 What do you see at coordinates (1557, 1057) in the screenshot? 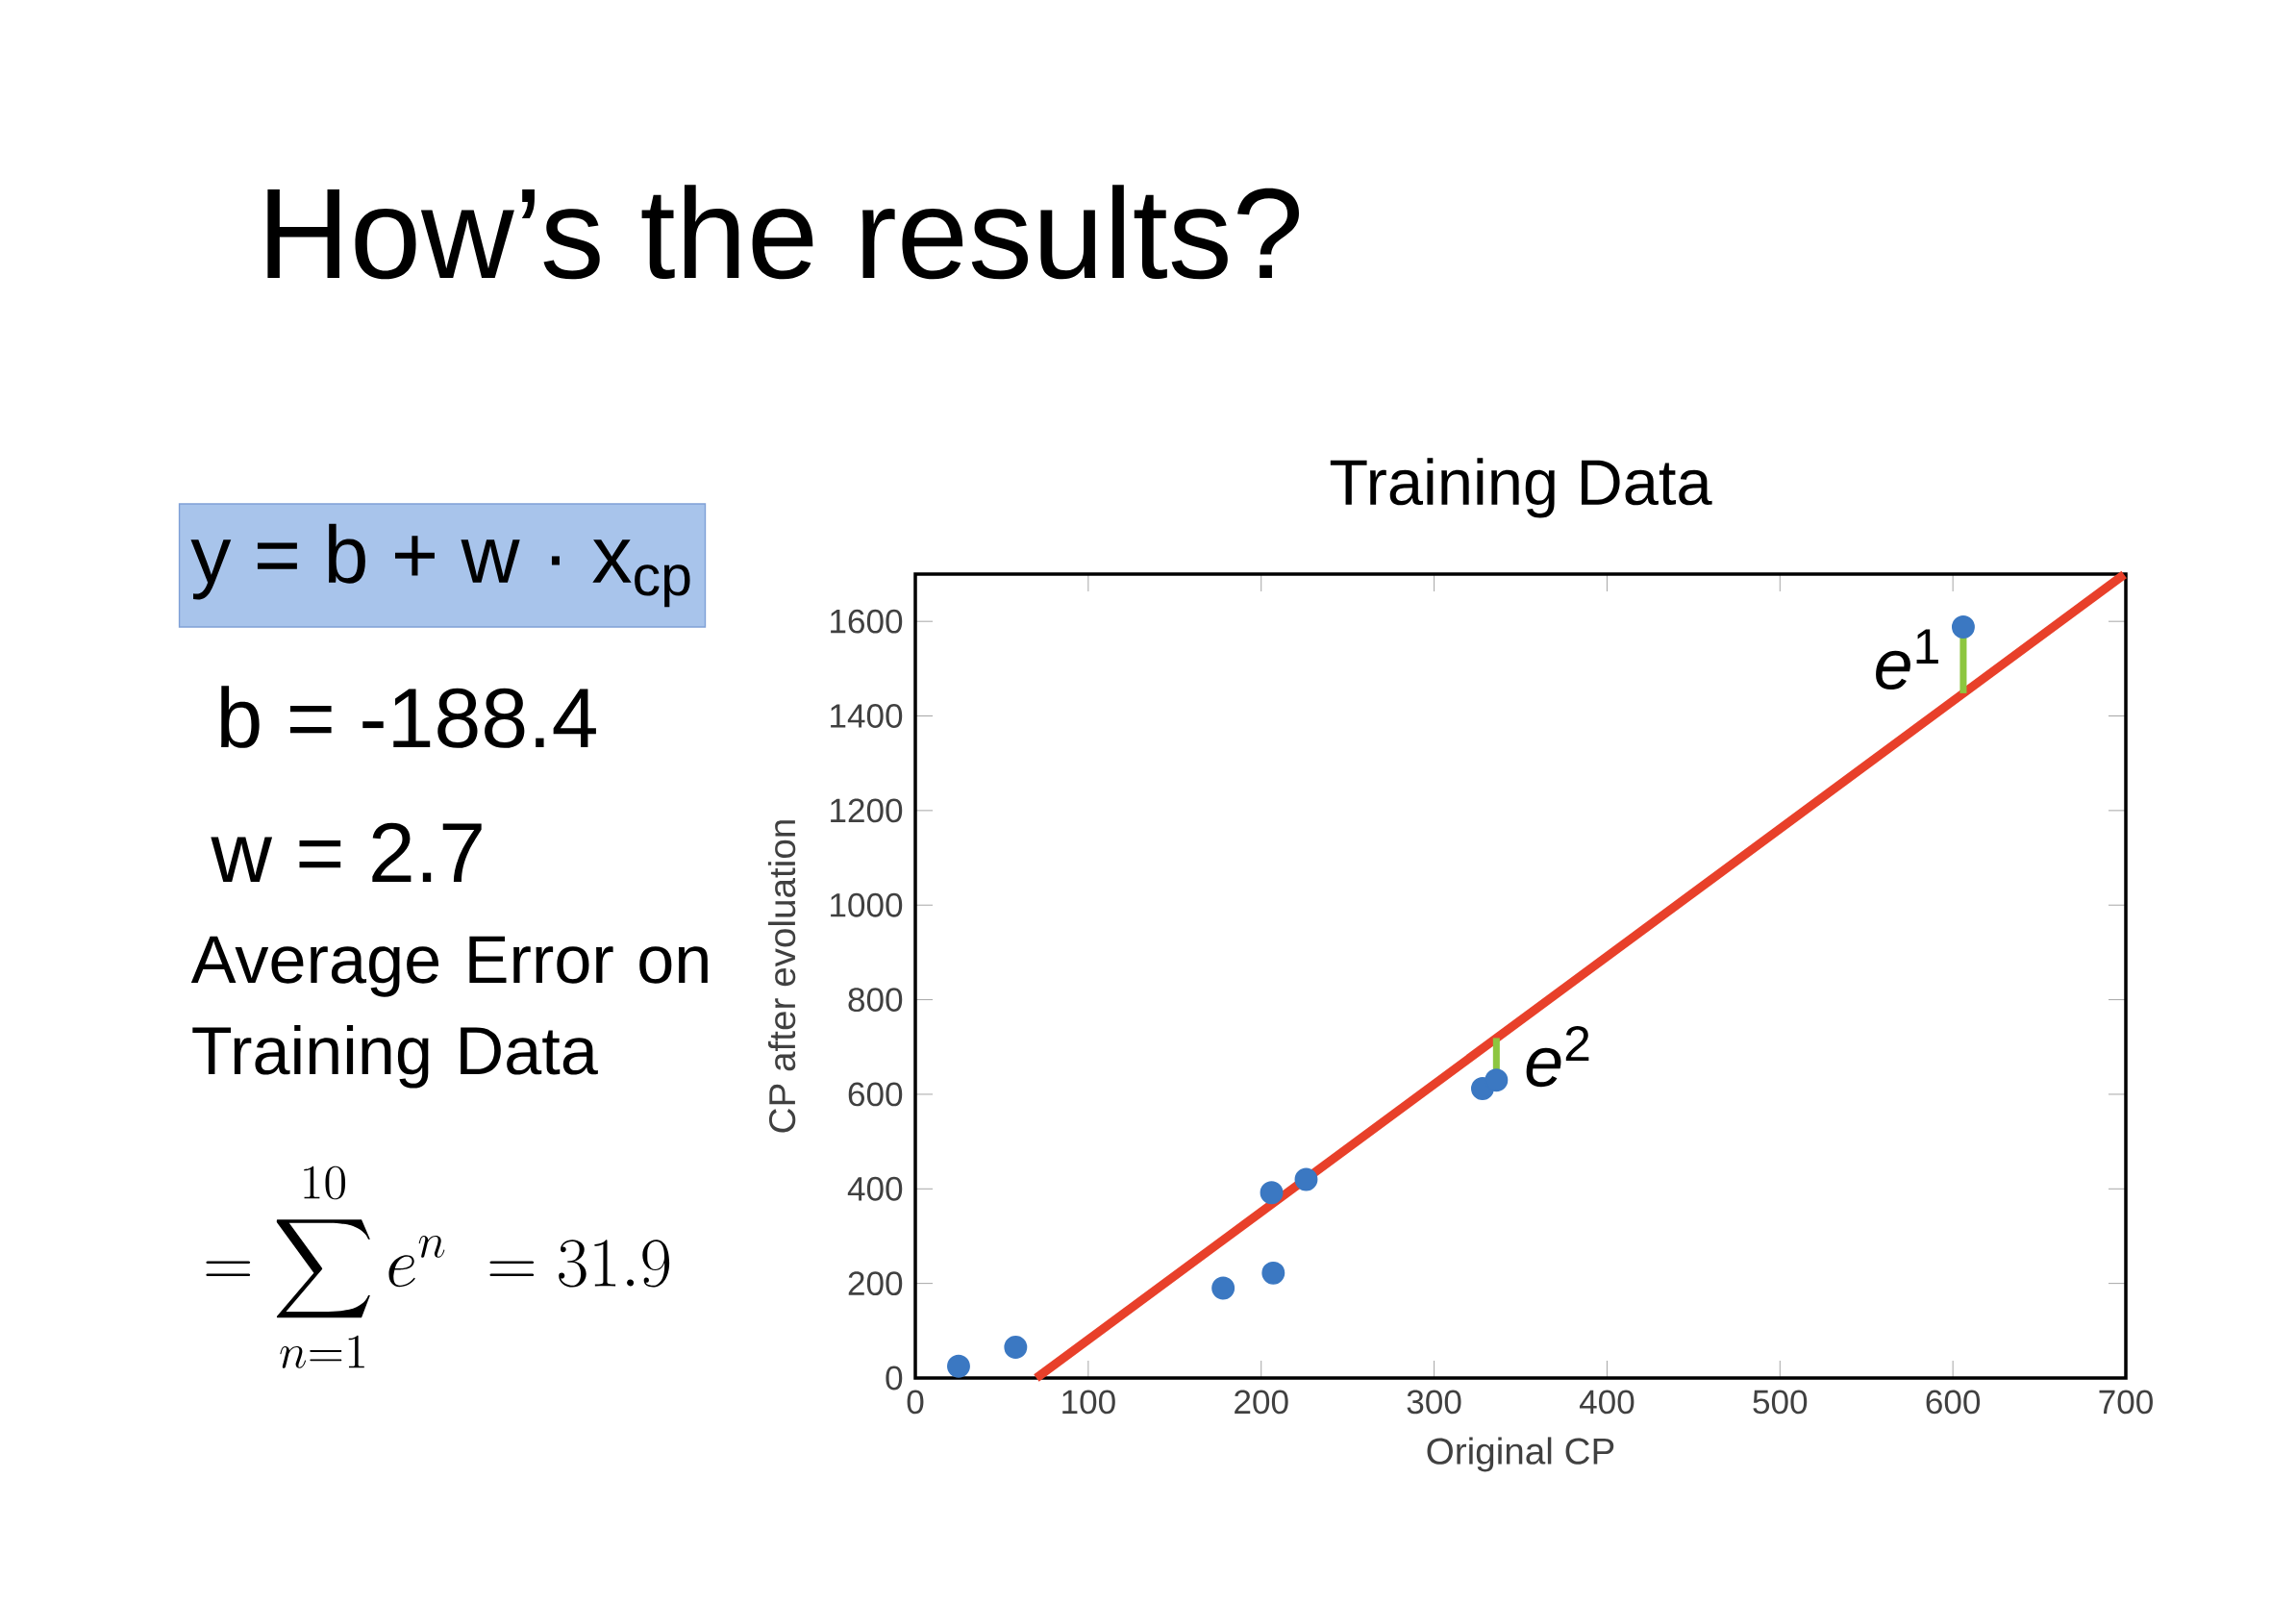
I see `annotation: e$^{2}$` at bounding box center [1557, 1057].